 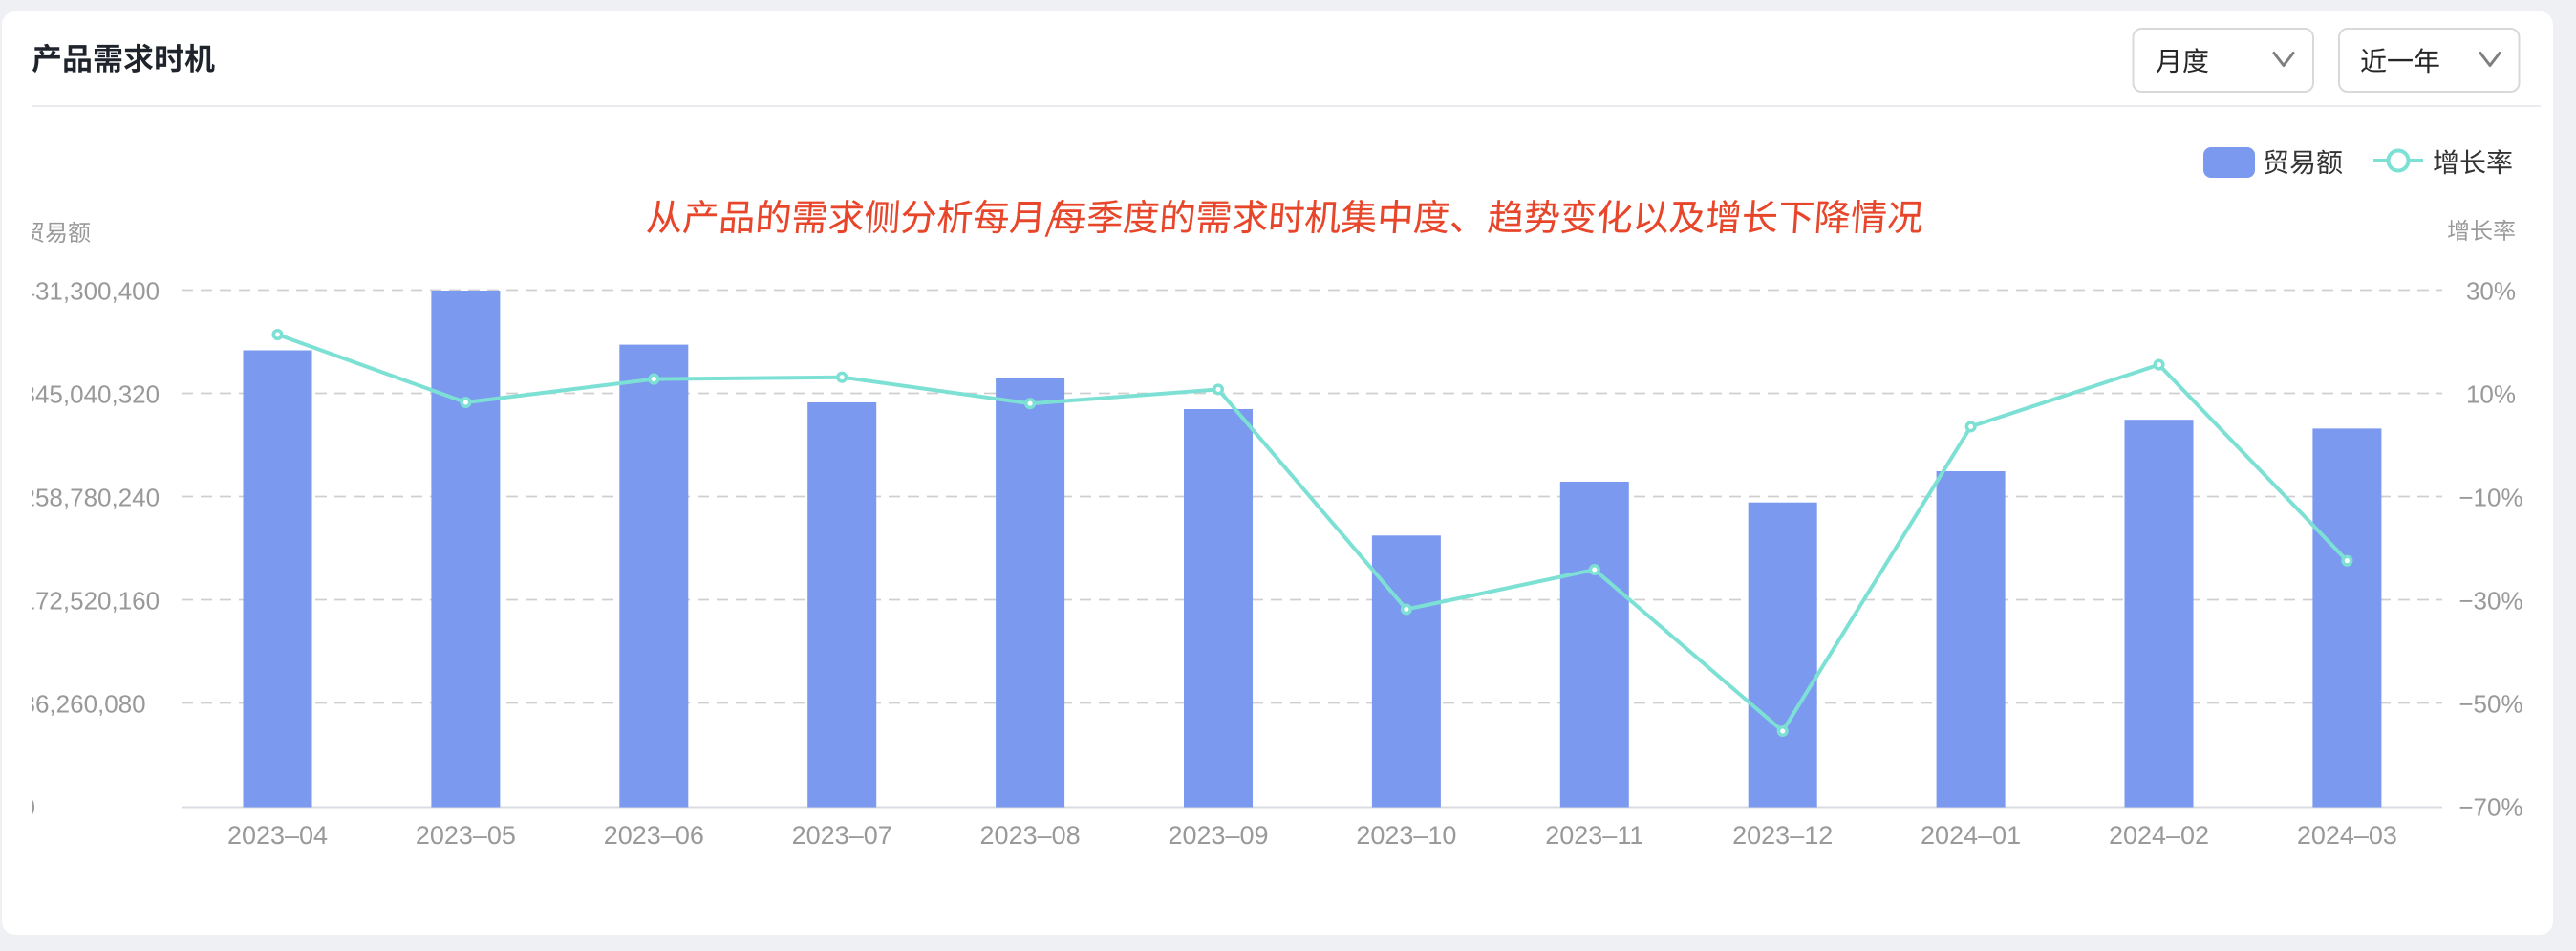 I want to click on svg-text: −70%, so click(x=2490, y=807).